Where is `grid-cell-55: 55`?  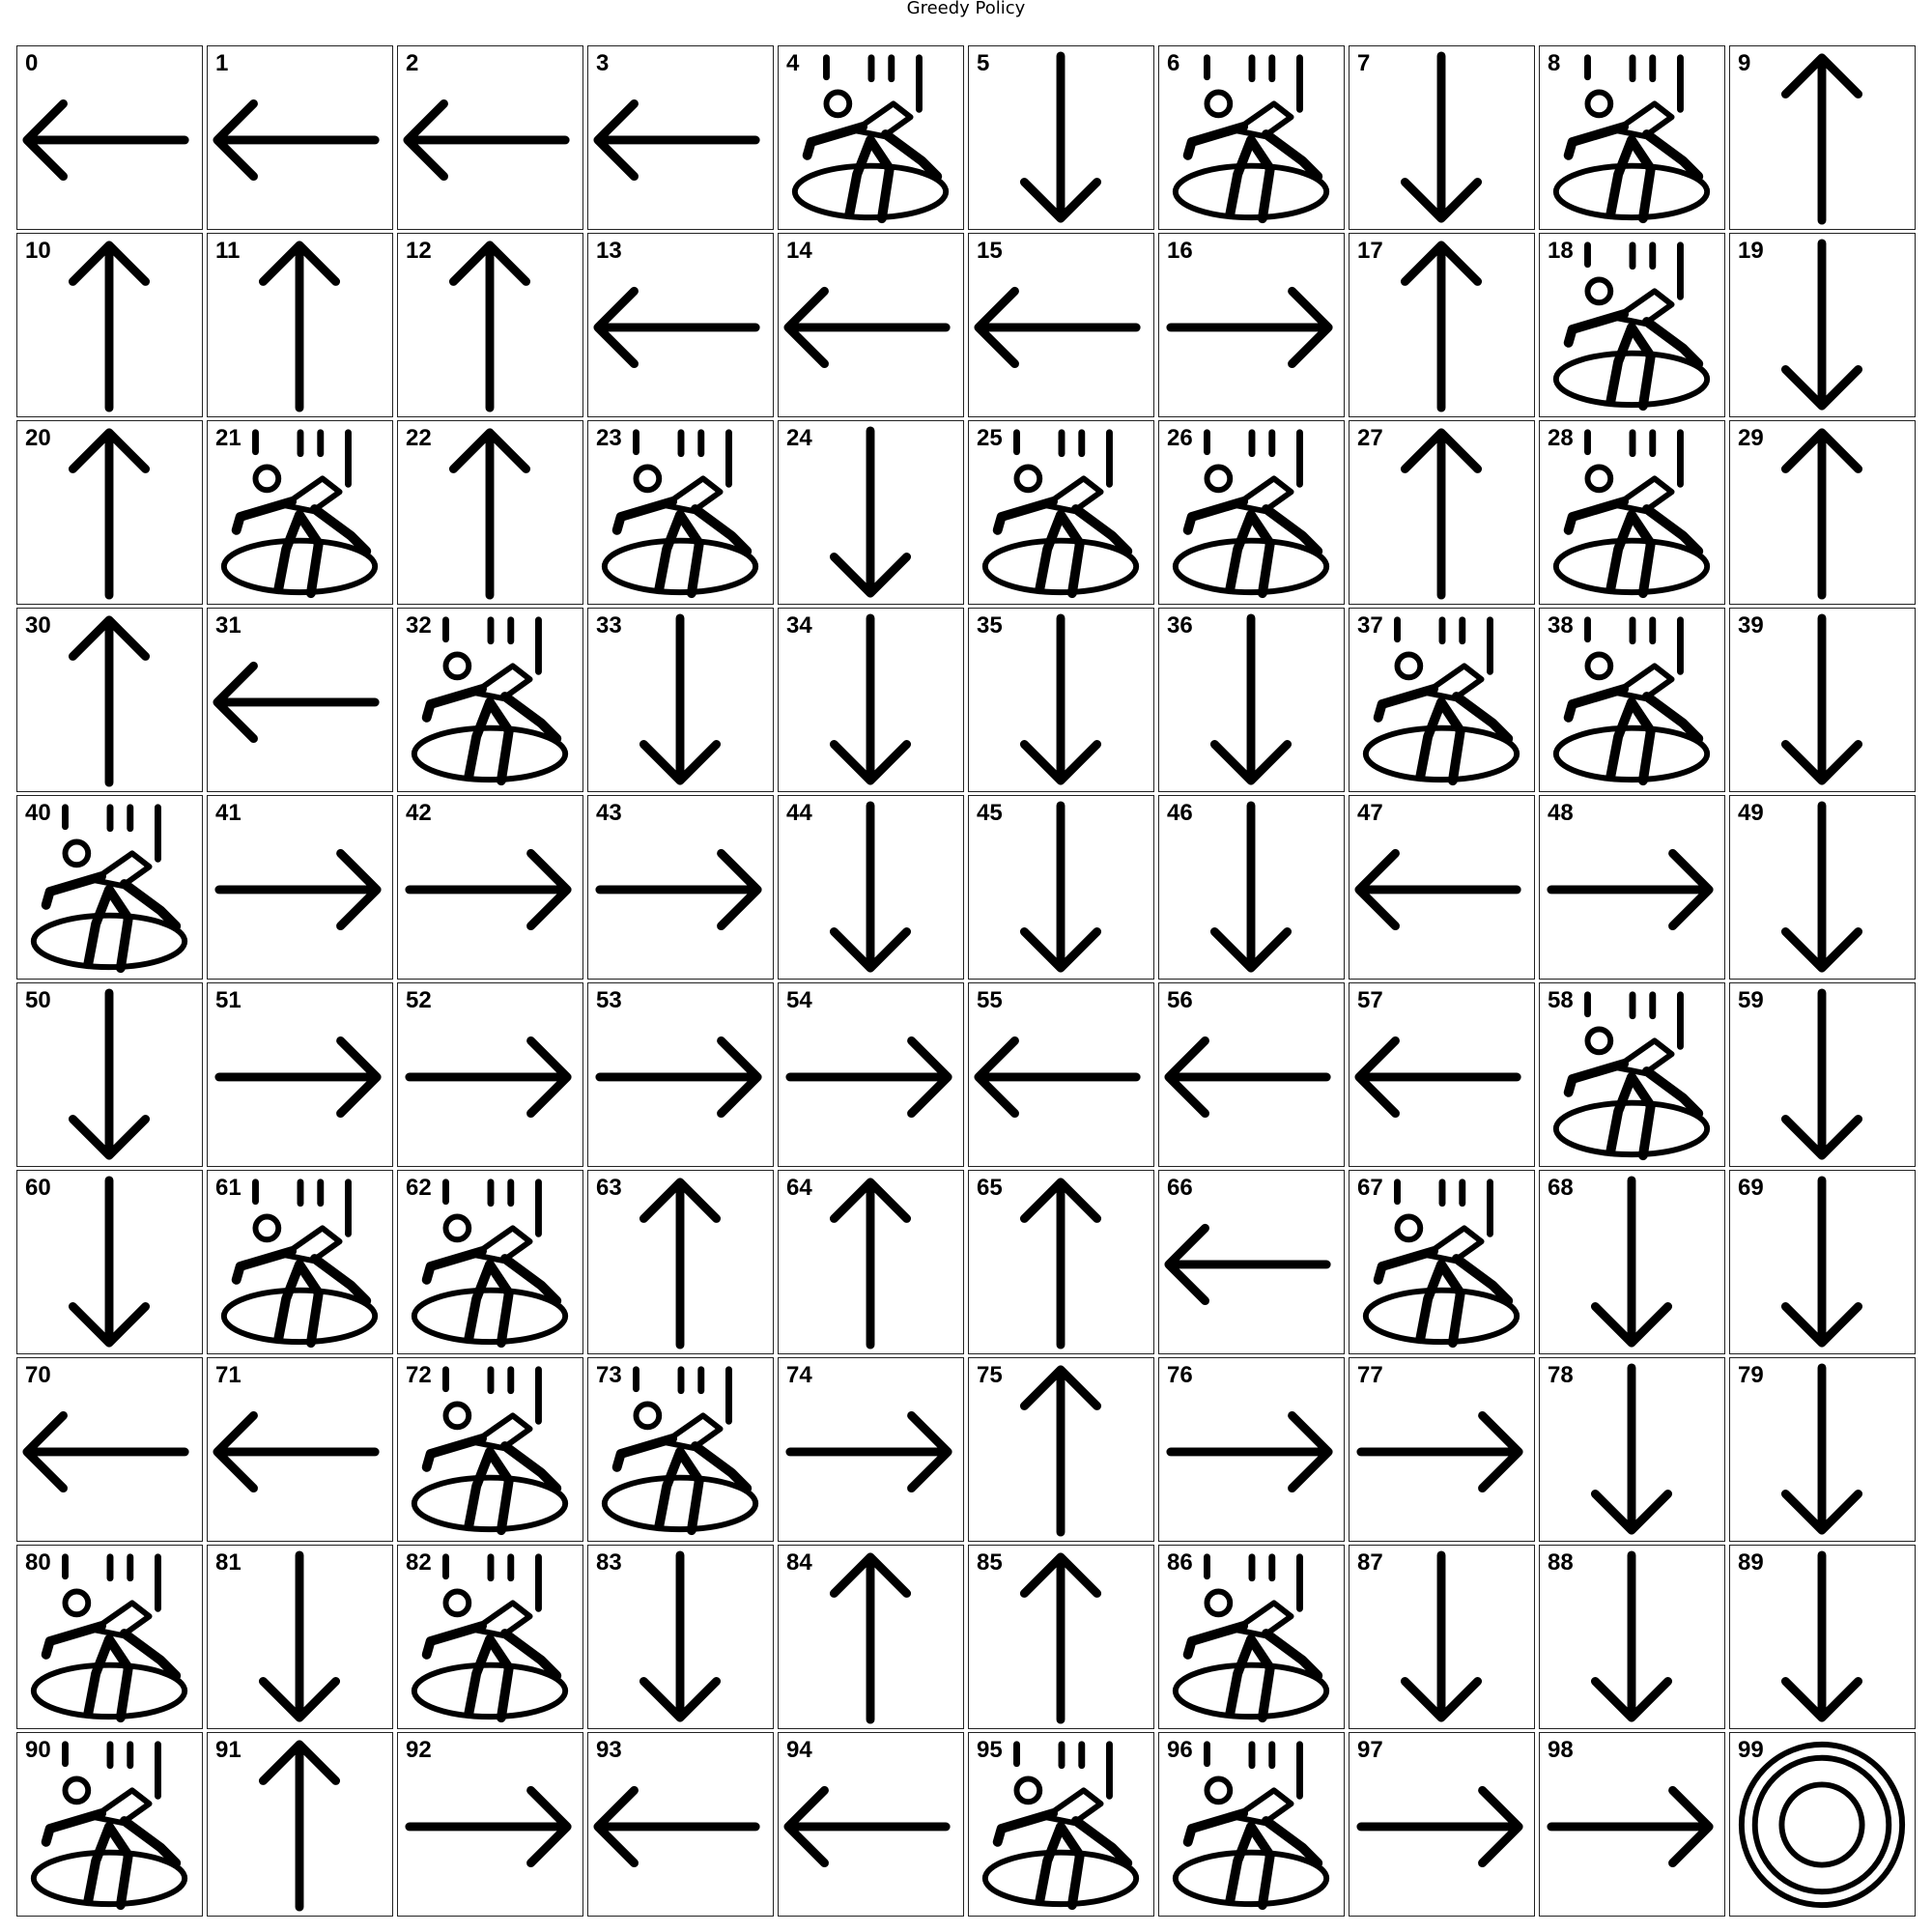 grid-cell-55: 55 is located at coordinates (1061, 1074).